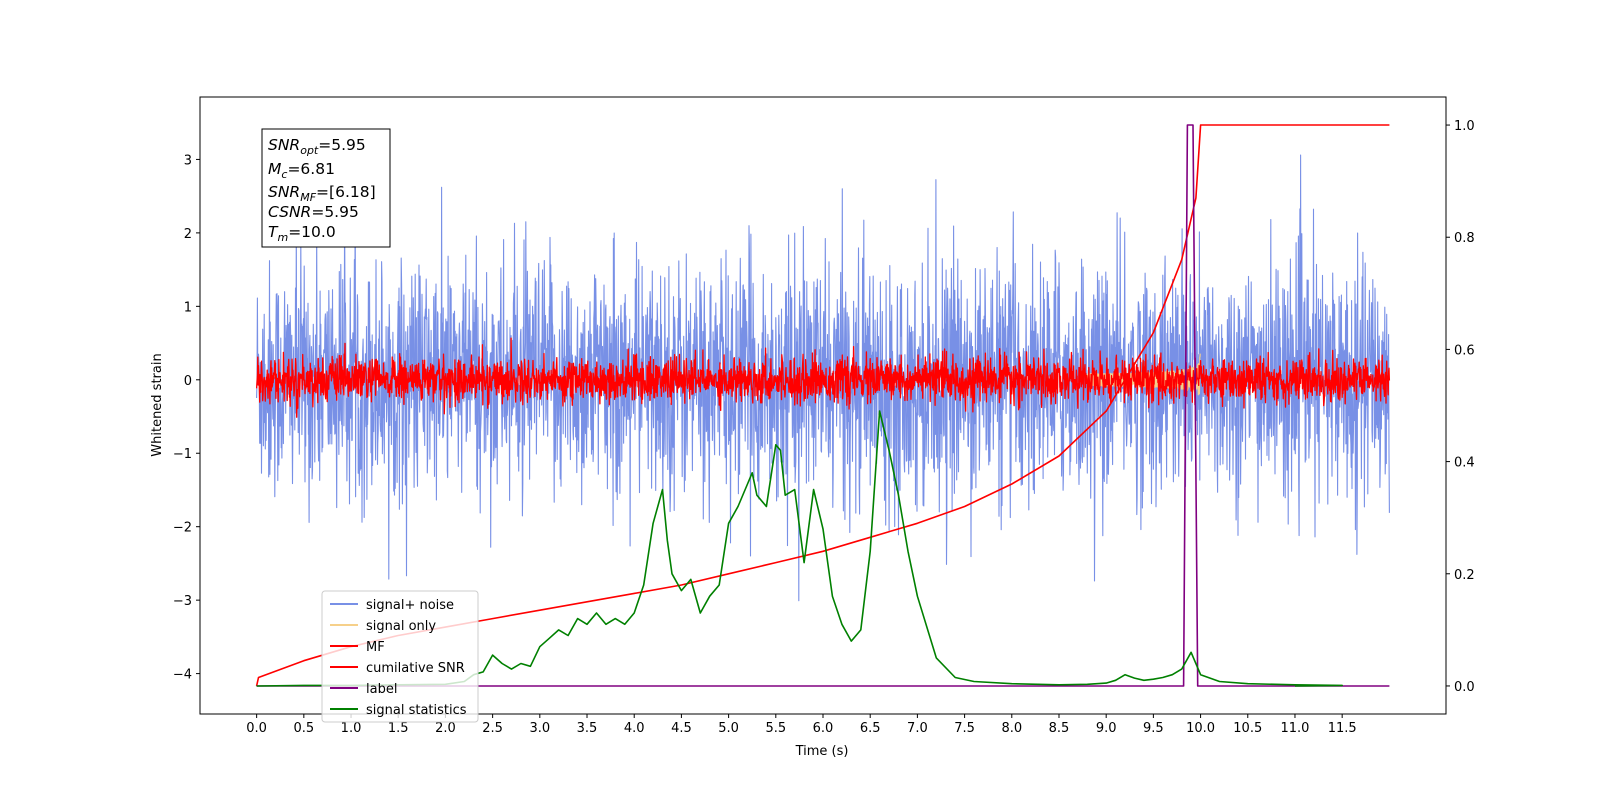 The height and width of the screenshot is (800, 1600). I want to click on legend-label-cumulative-snr: cumilative SNR, so click(415, 668).